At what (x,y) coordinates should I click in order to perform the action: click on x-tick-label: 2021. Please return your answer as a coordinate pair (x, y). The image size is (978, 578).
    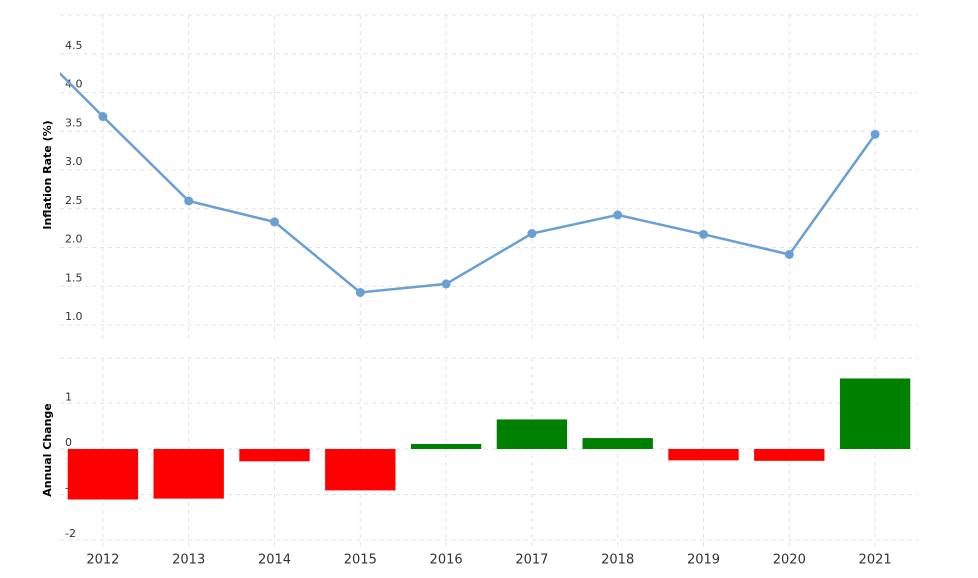
    Looking at the image, I should click on (875, 560).